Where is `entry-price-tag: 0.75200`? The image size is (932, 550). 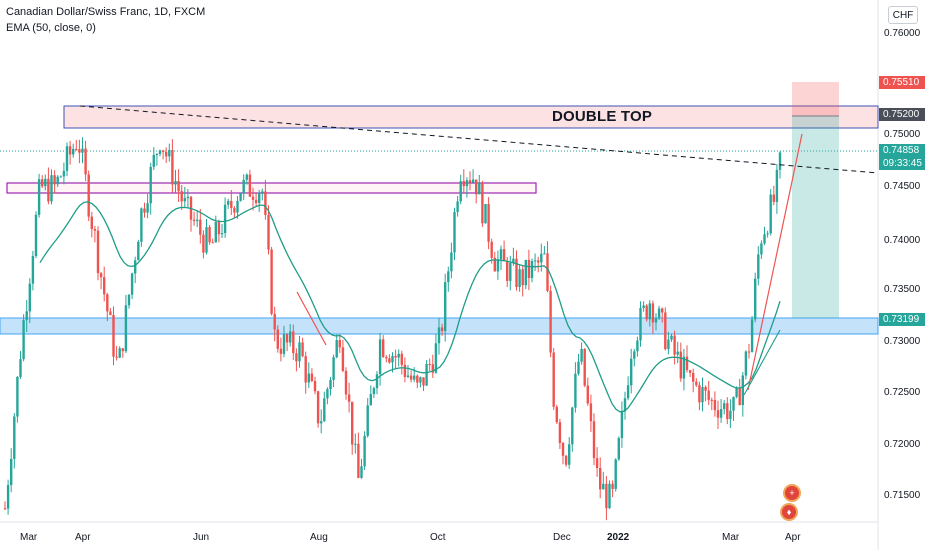
entry-price-tag: 0.75200 is located at coordinates (902, 114).